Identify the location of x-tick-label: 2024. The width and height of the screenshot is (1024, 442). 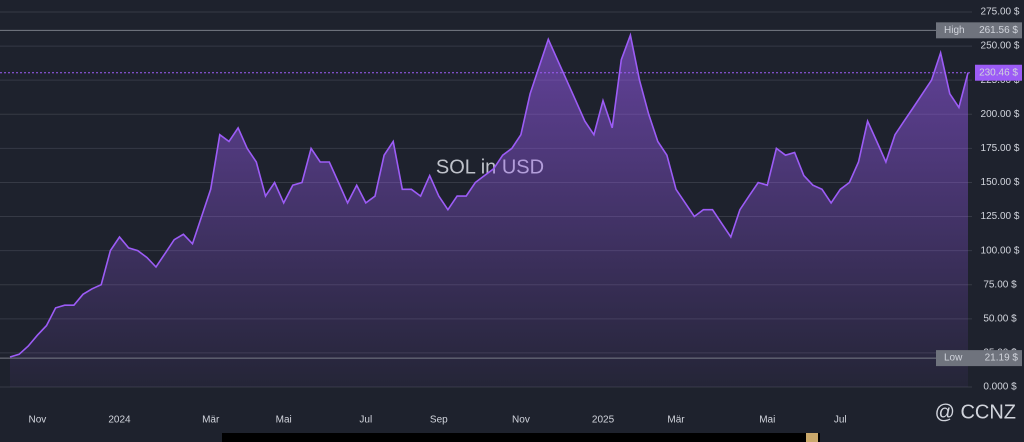
(119, 420).